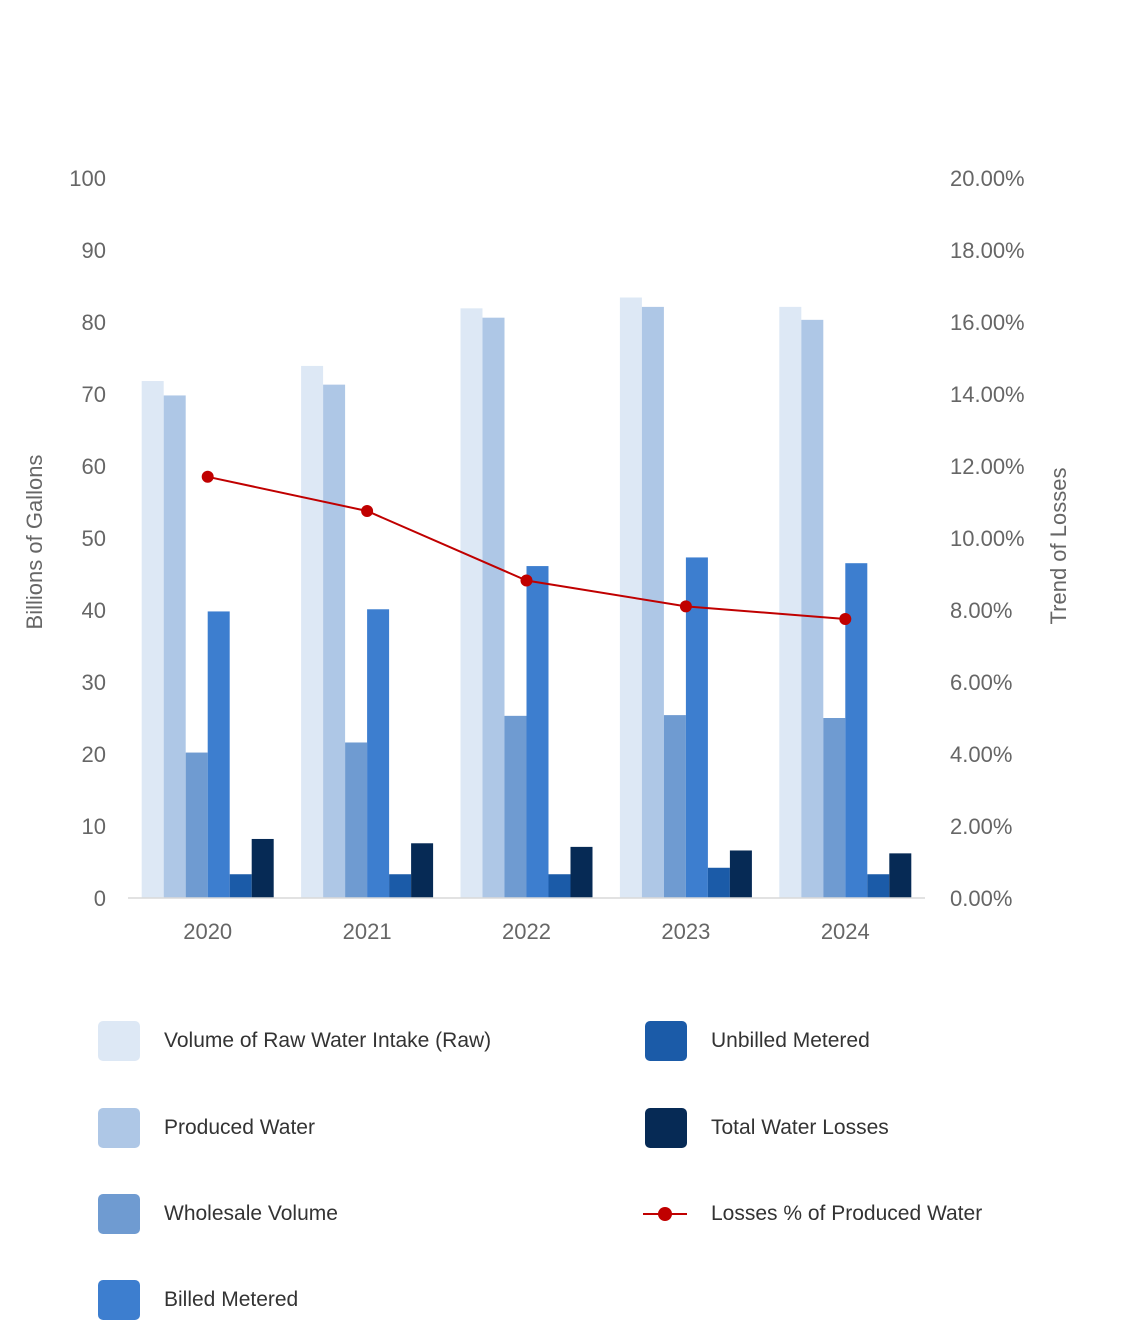 Image resolution: width=1121 pixels, height=1340 pixels. What do you see at coordinates (207, 931) in the screenshot?
I see `x-tick-label: 2020` at bounding box center [207, 931].